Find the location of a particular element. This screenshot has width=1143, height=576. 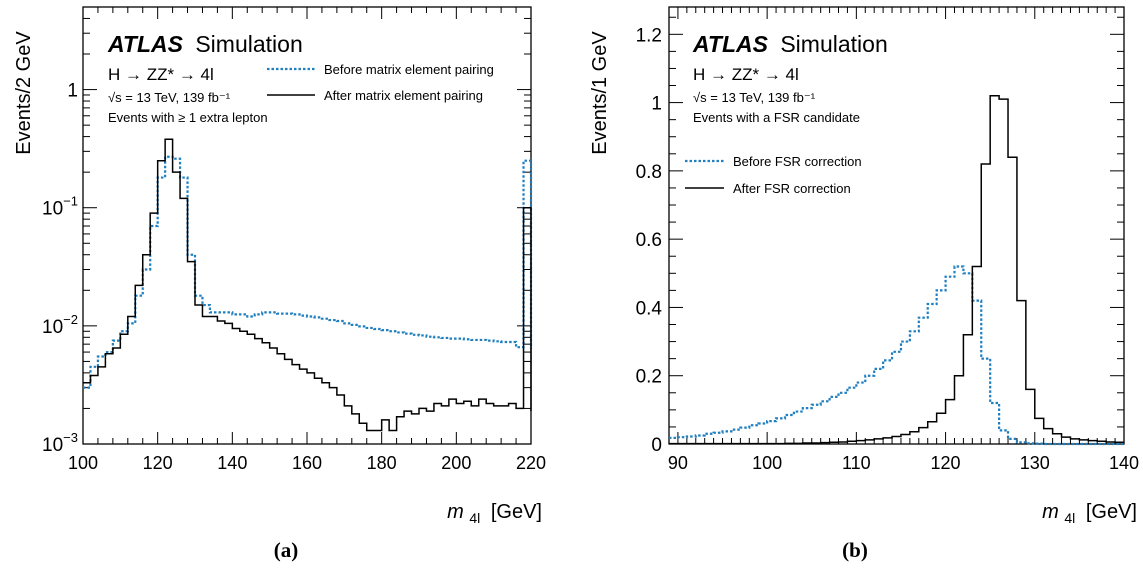

panel-b-legend-before-label: Before FSR correction is located at coordinates (797, 161).